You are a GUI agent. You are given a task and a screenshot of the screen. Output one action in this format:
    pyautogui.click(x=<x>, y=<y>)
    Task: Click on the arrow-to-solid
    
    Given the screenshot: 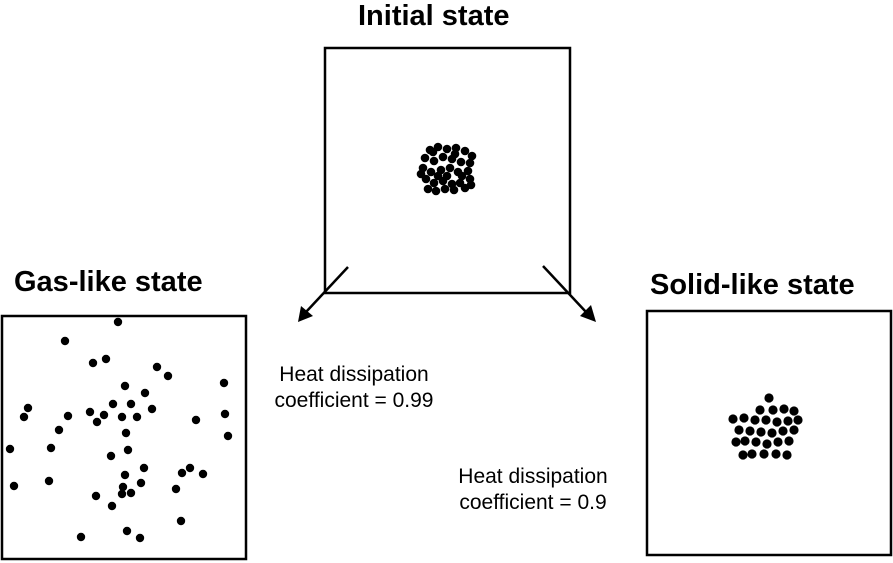 What is the action you would take?
    pyautogui.click(x=569, y=293)
    